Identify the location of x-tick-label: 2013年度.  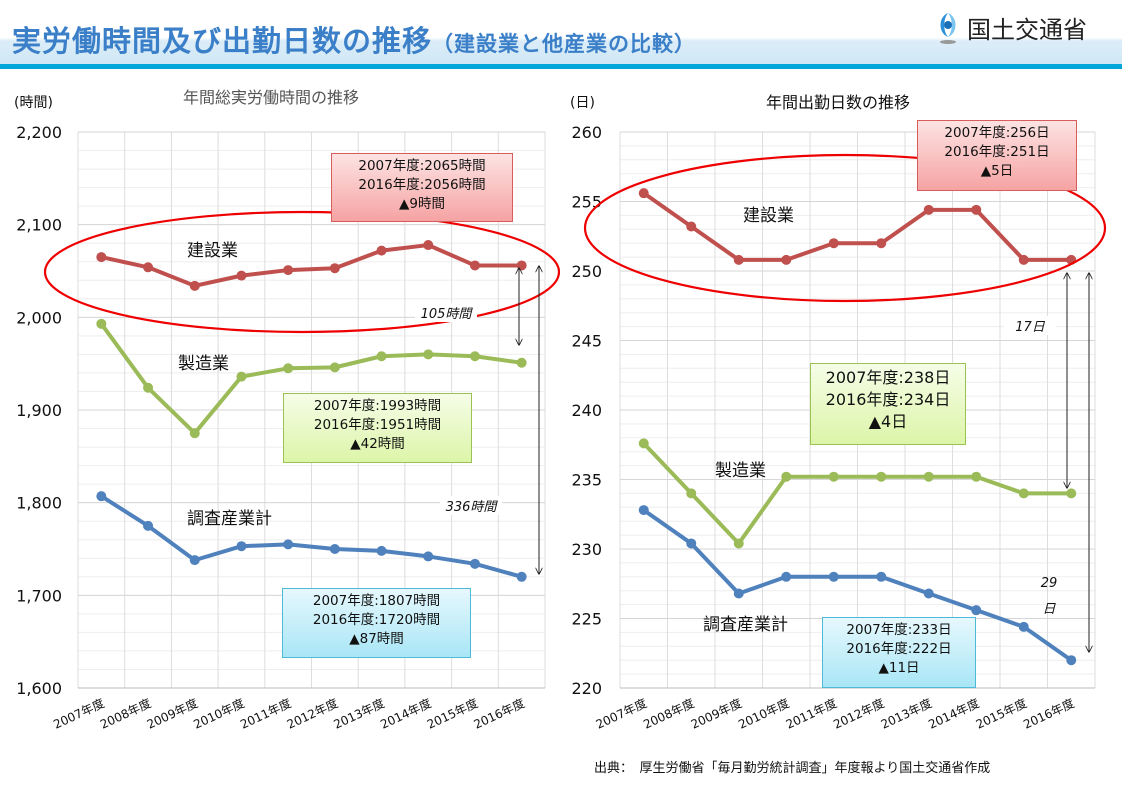
(906, 713).